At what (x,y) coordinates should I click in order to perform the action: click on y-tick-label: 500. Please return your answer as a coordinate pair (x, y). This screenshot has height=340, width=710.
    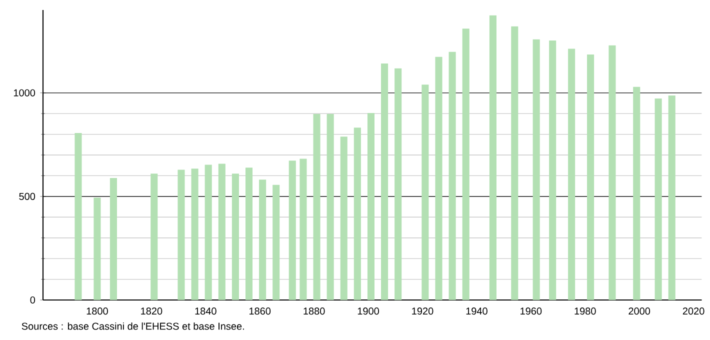
    Looking at the image, I should click on (27, 196).